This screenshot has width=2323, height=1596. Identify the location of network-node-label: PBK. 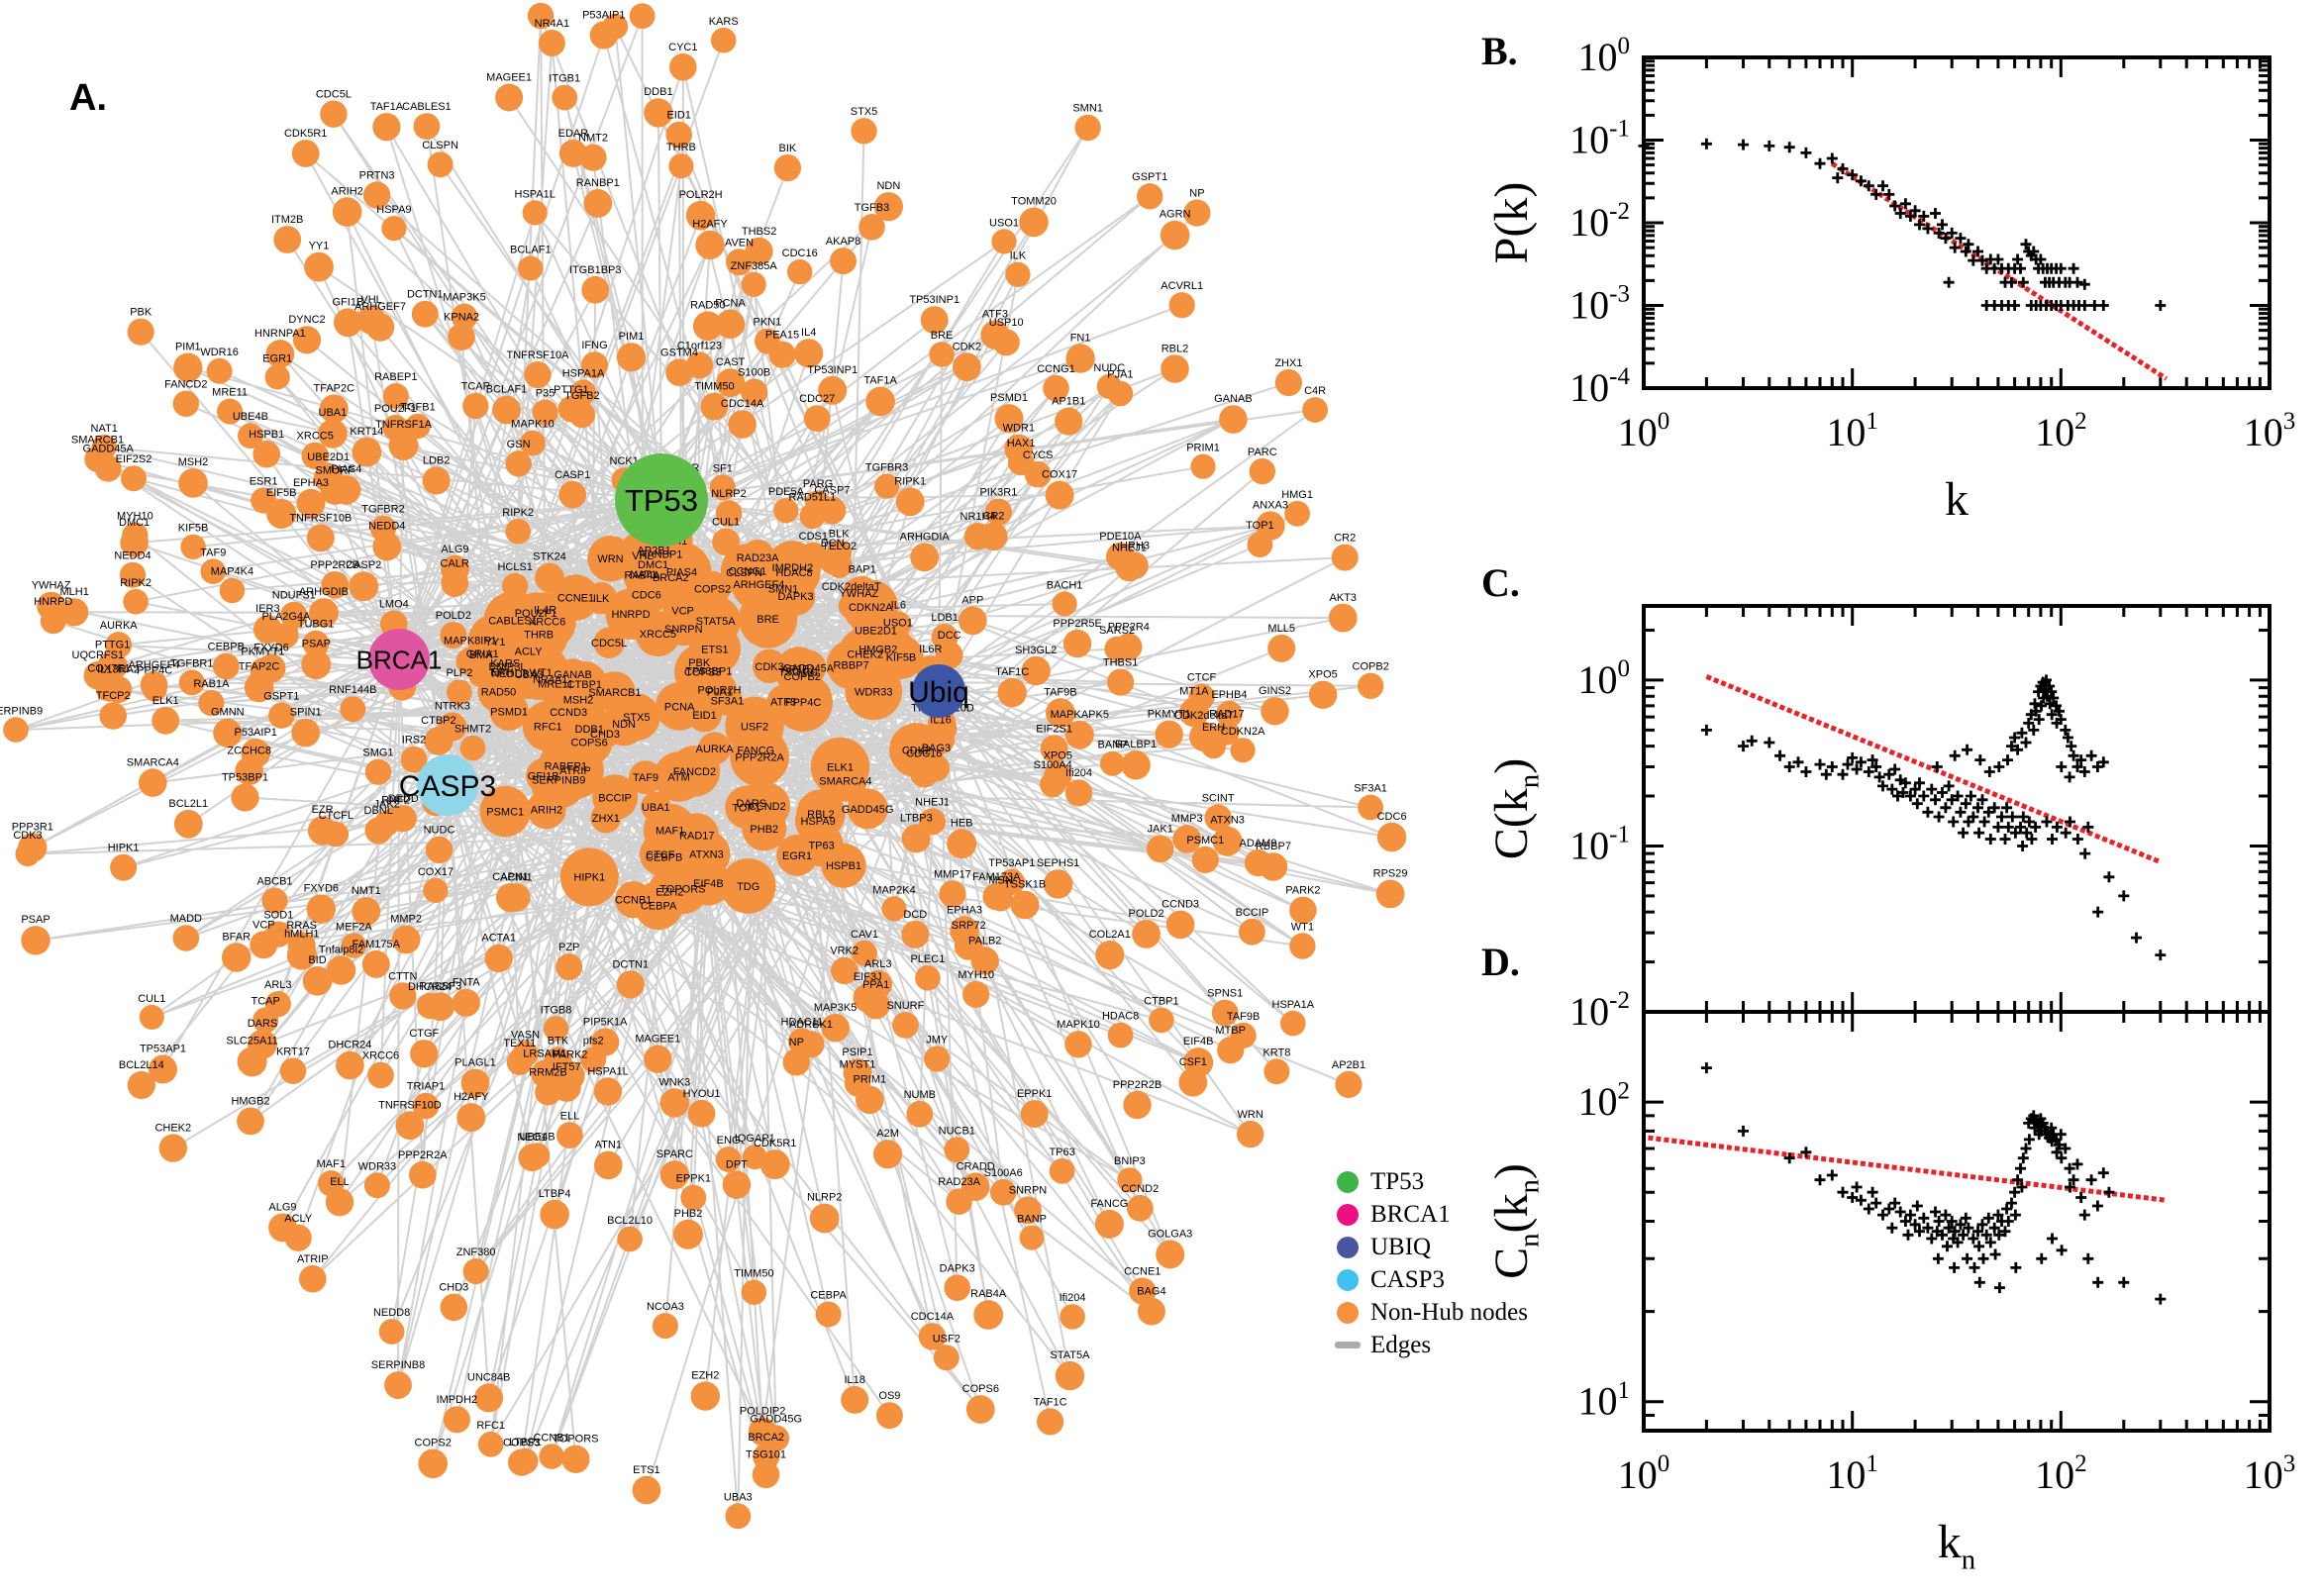
(141, 313).